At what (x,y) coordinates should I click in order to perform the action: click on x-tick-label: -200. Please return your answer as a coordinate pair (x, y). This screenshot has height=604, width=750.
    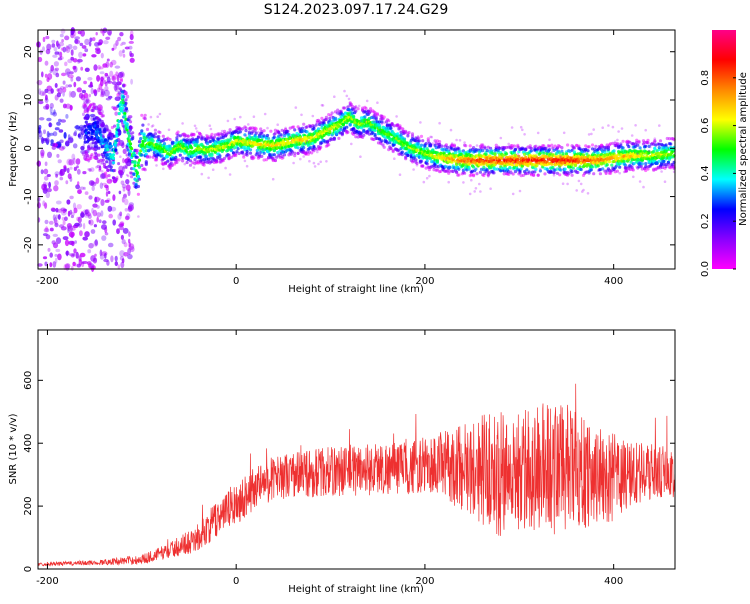
    Looking at the image, I should click on (47, 281).